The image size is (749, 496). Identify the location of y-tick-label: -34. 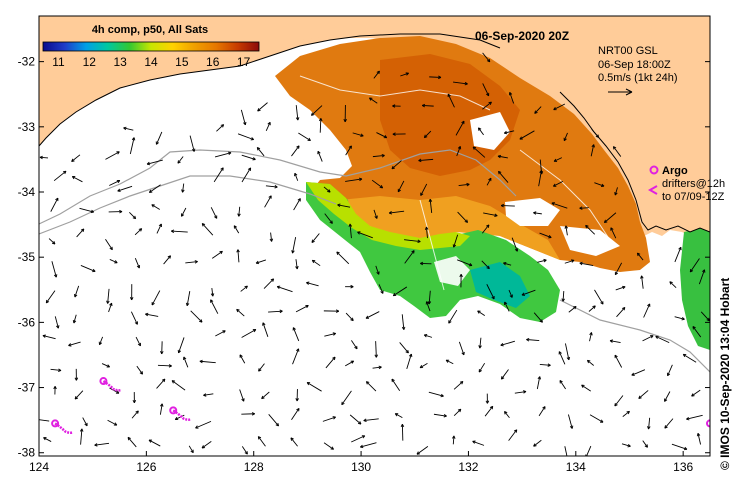
(27, 192).